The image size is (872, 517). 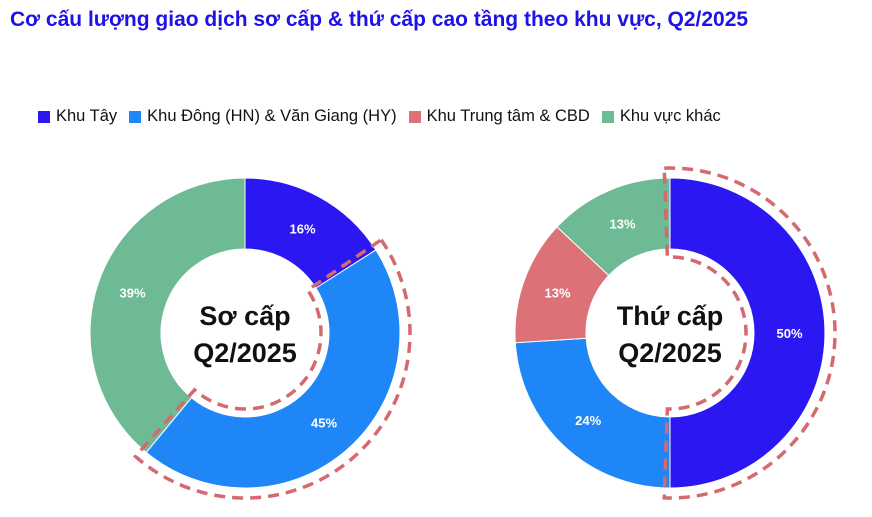 What do you see at coordinates (133, 293) in the screenshot?
I see `slice-label: 39%` at bounding box center [133, 293].